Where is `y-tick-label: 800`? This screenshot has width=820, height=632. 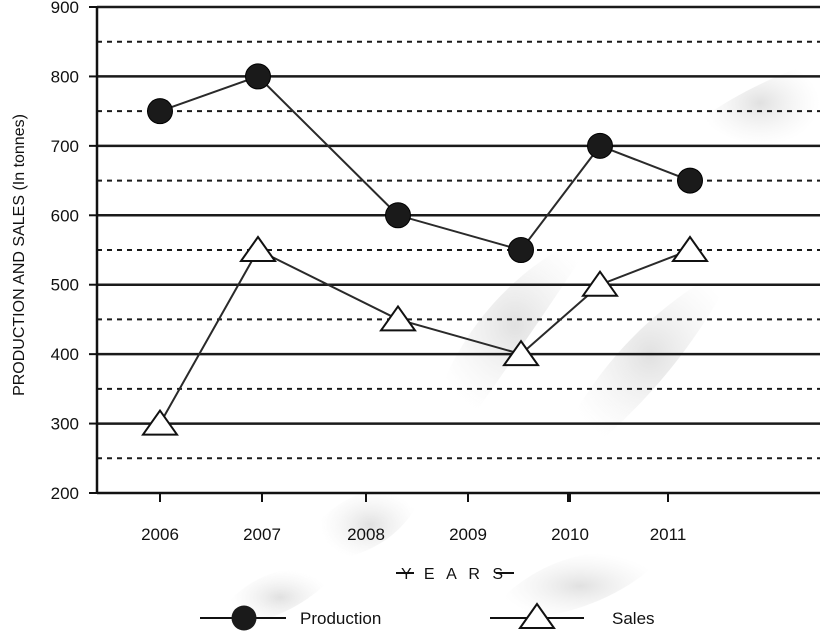 y-tick-label: 800 is located at coordinates (65, 76).